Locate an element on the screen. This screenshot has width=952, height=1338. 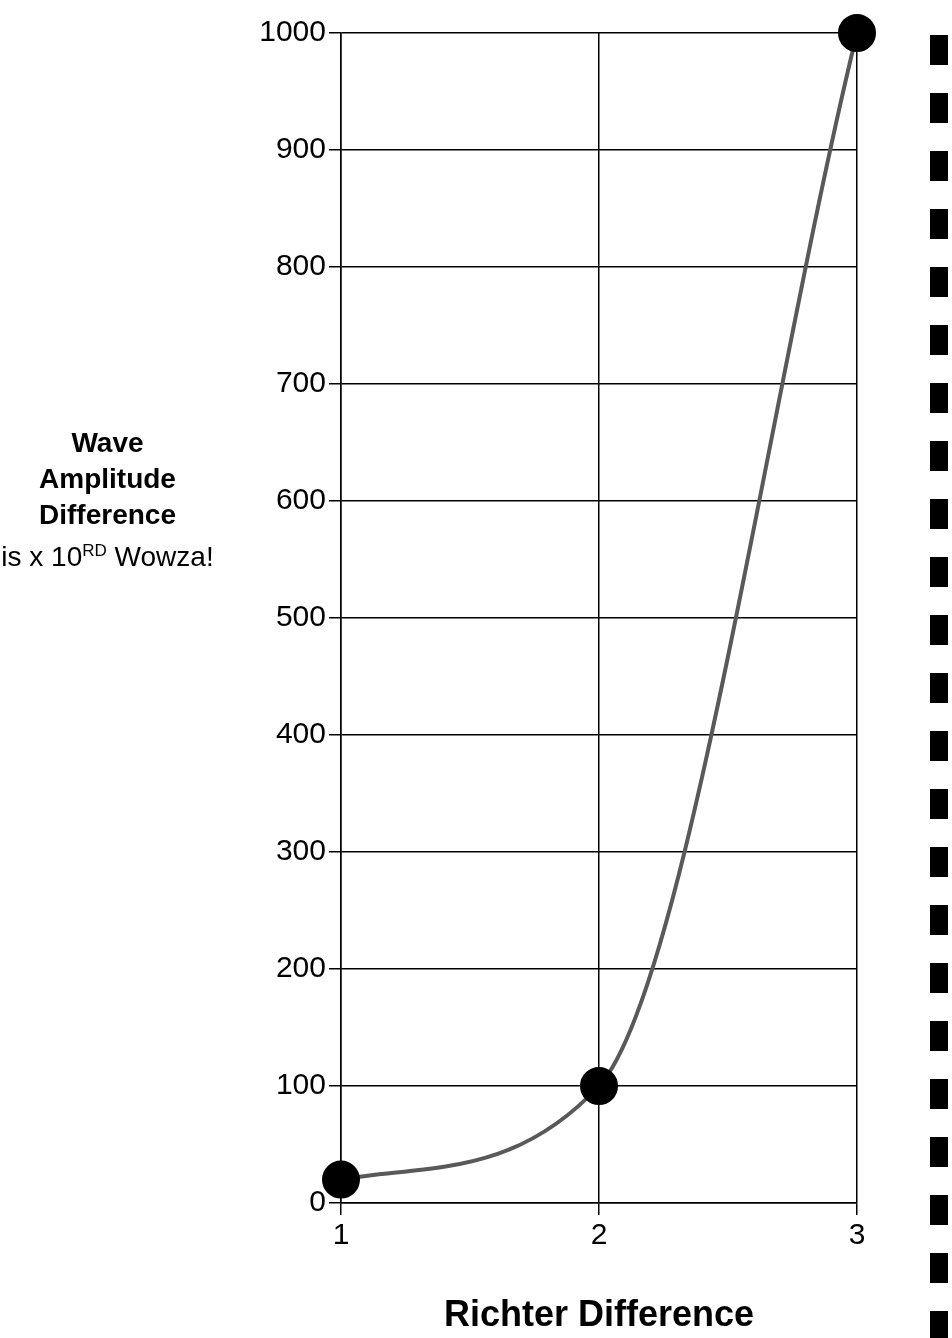
x-axis-title: Richter Difference is located at coordinates (599, 1314).